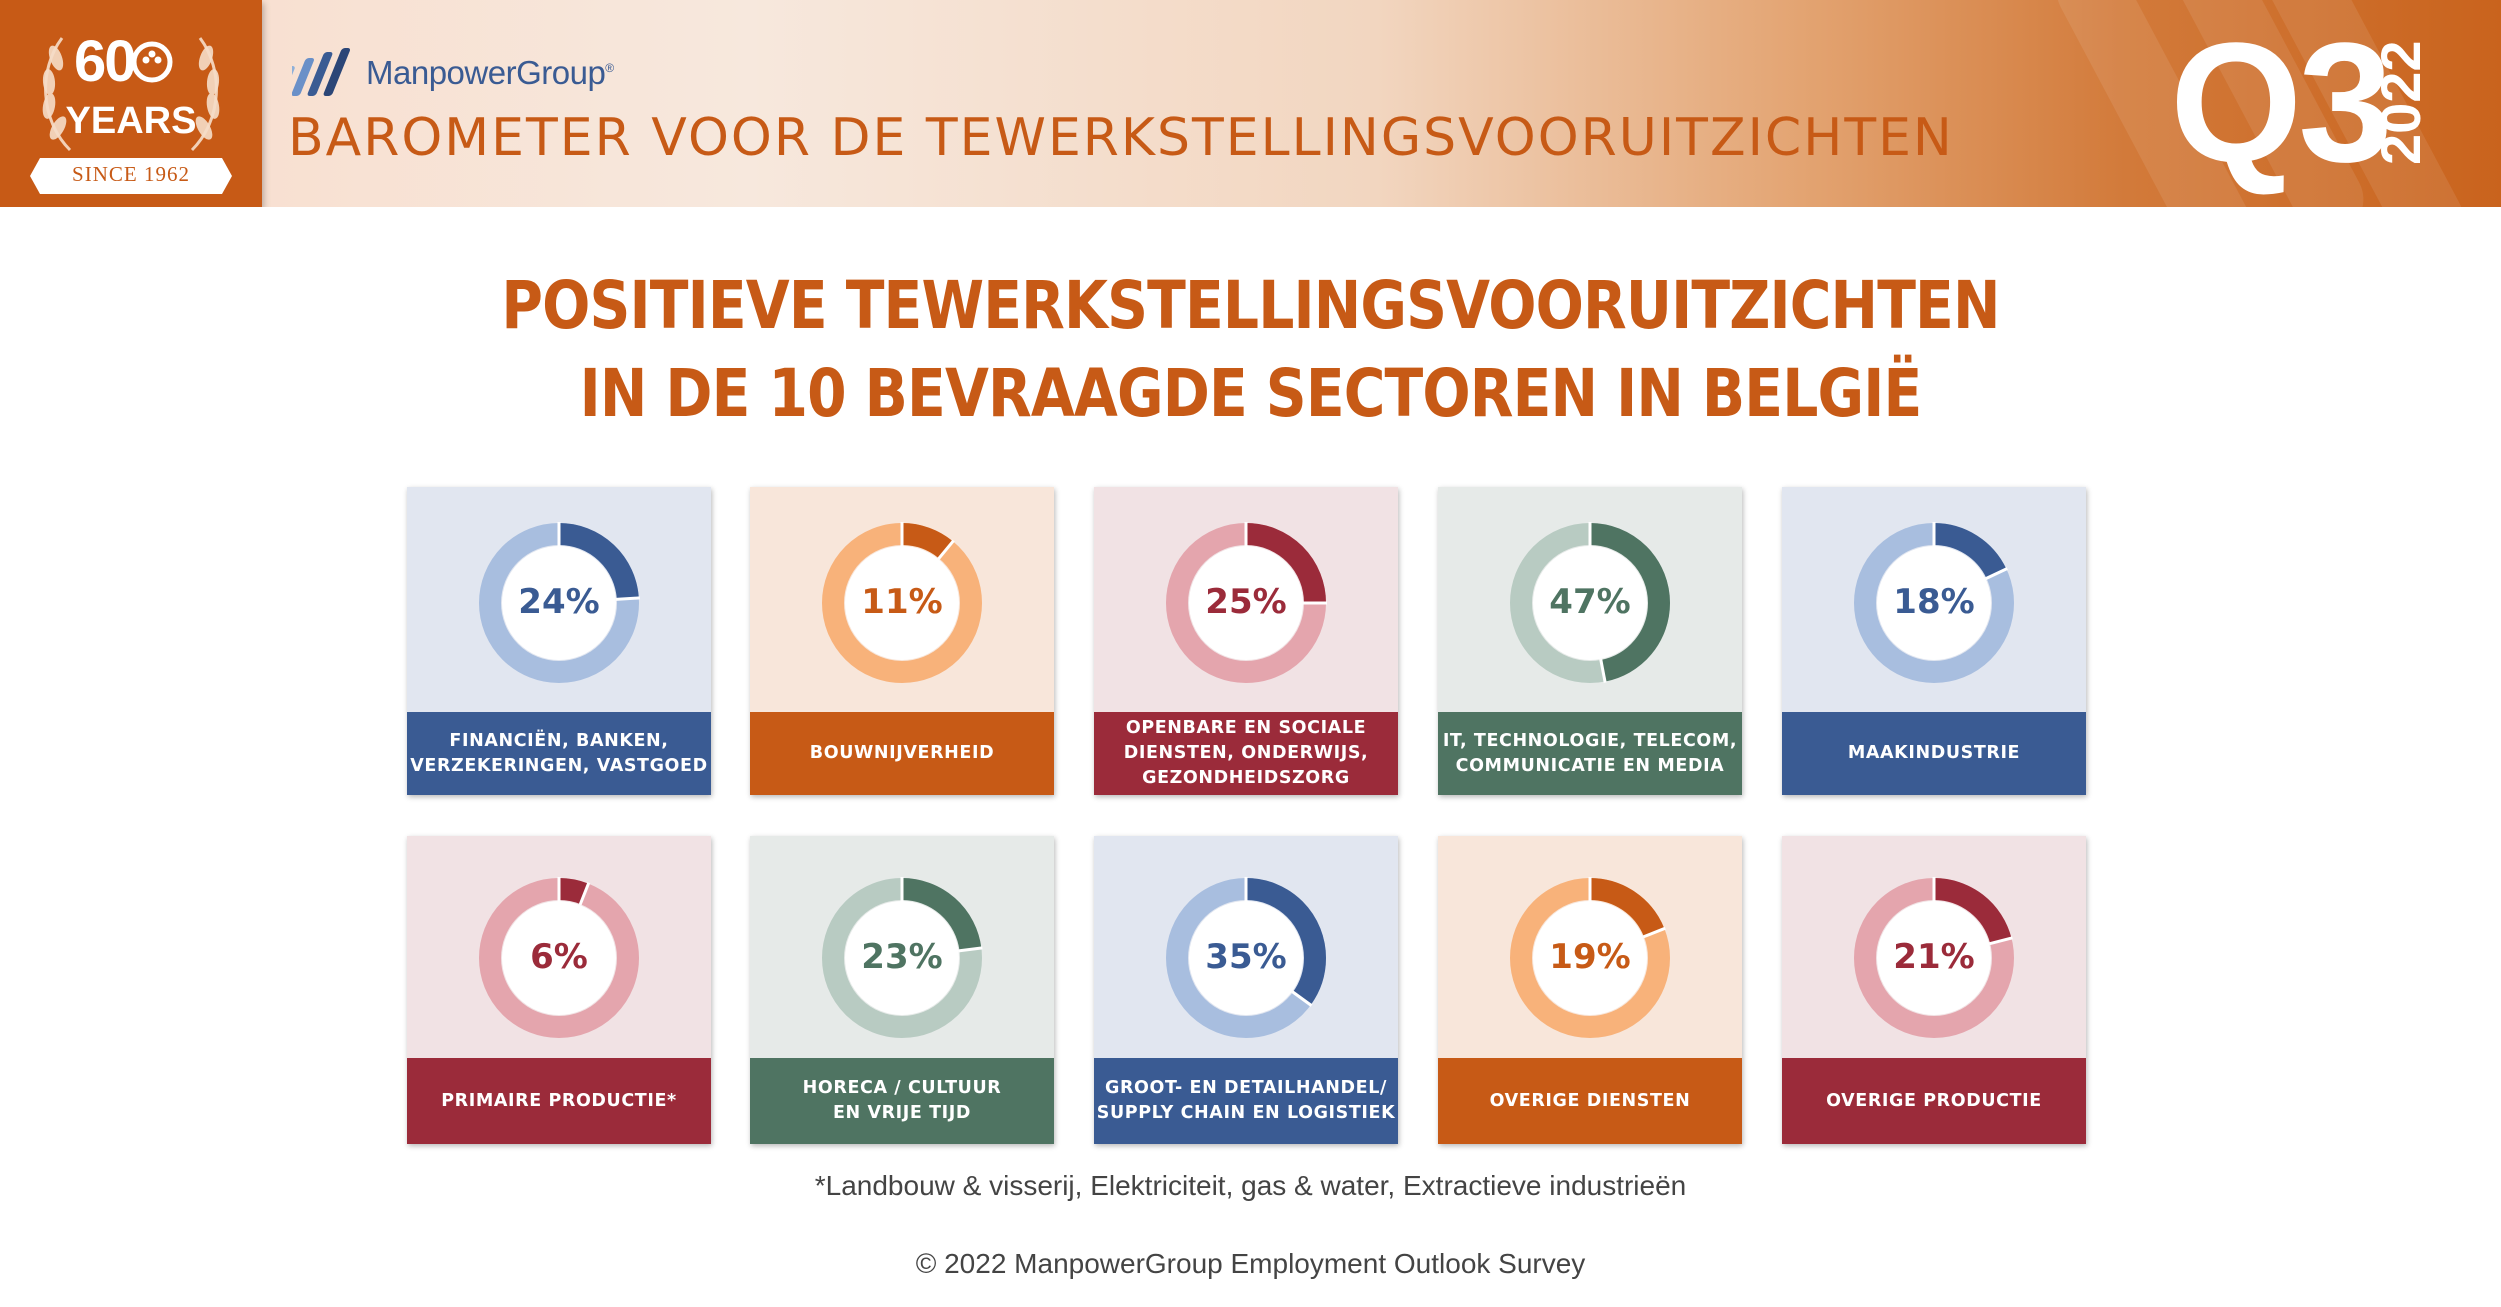 The image size is (2501, 1307). I want to click on sector-label: OVERIGE PRODUCTIE, so click(1934, 1101).